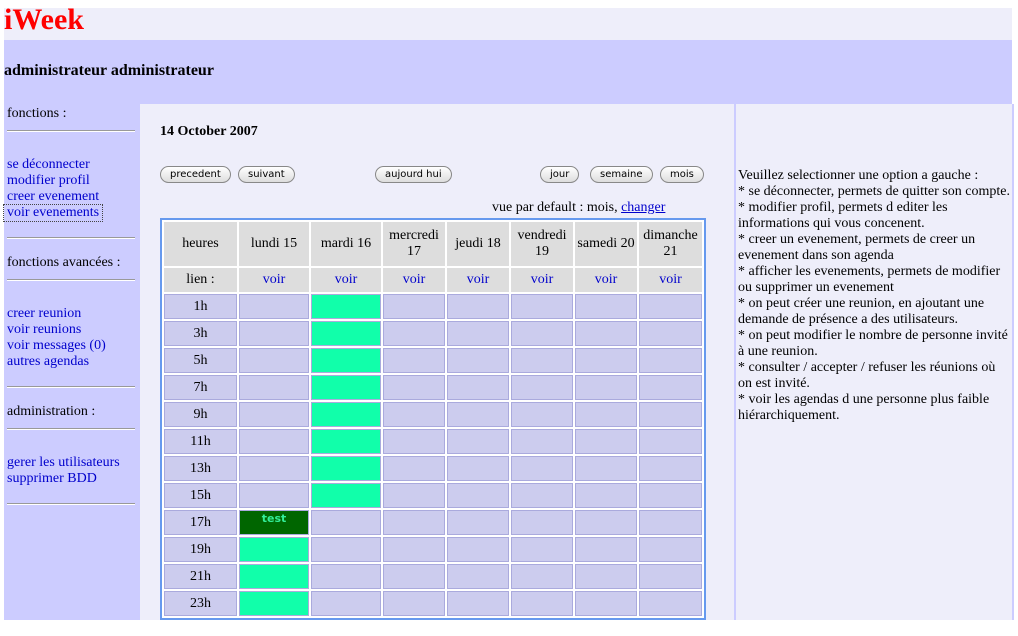 The image size is (1018, 636). Describe the element at coordinates (44, 19) in the screenshot. I see `app-title: iWeek` at that location.